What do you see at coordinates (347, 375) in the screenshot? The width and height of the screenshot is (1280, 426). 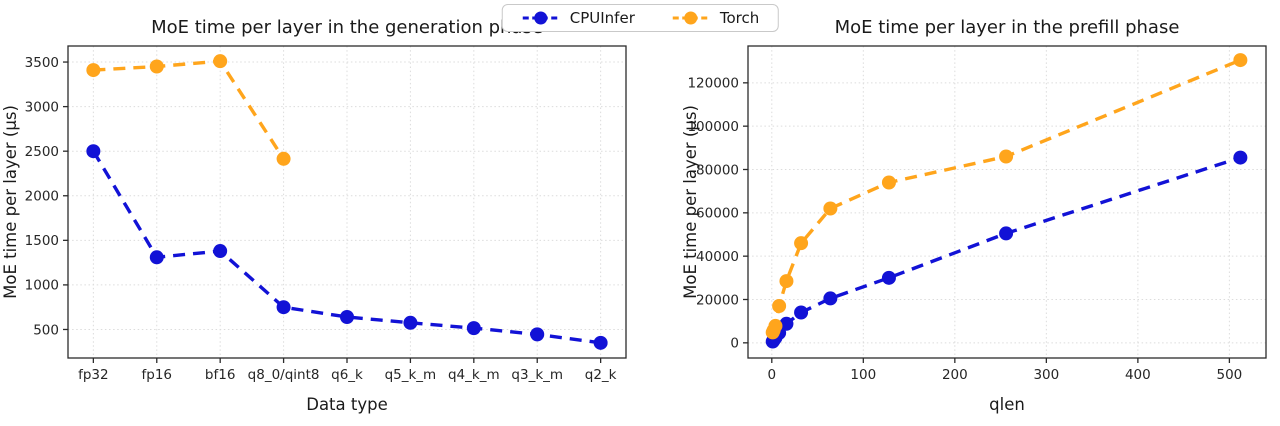 I see `tick-label: q6_k` at bounding box center [347, 375].